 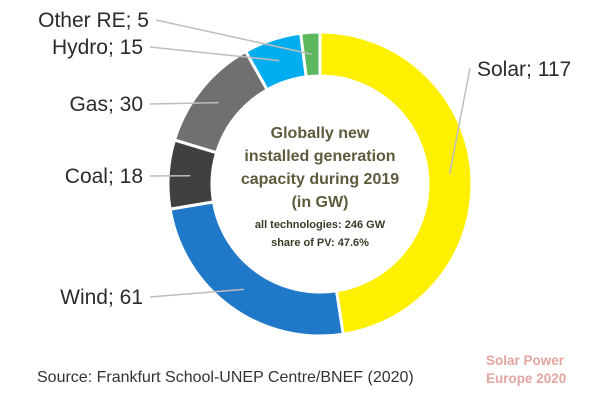 What do you see at coordinates (320, 179) in the screenshot?
I see `center-title-line-3: capacity during 2019` at bounding box center [320, 179].